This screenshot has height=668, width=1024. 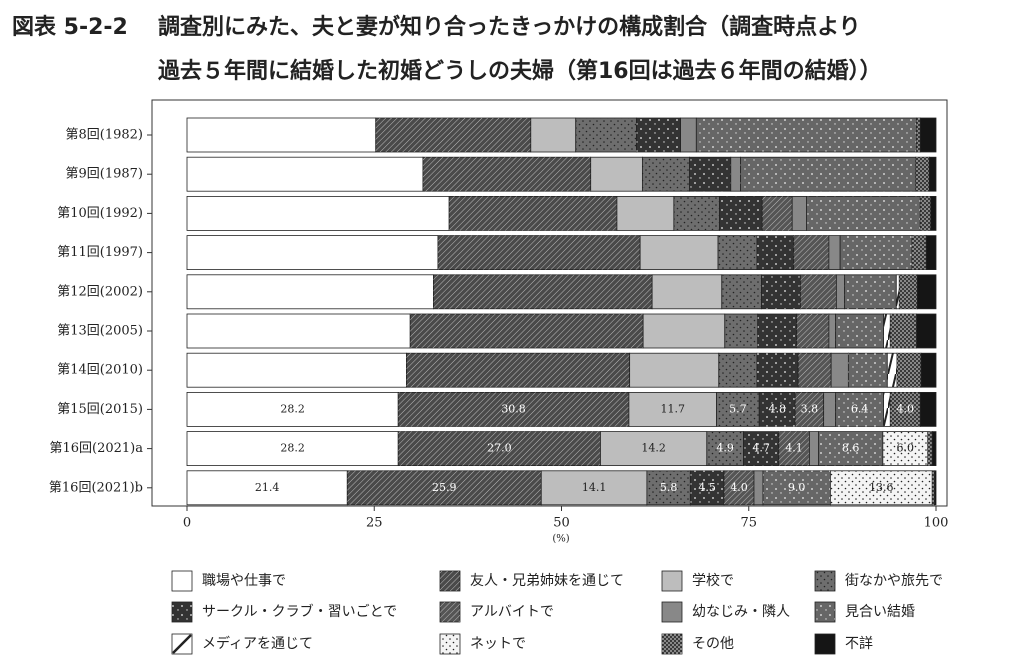 I want to click on y-tick-label: 第10回(1992), so click(x=100, y=213).